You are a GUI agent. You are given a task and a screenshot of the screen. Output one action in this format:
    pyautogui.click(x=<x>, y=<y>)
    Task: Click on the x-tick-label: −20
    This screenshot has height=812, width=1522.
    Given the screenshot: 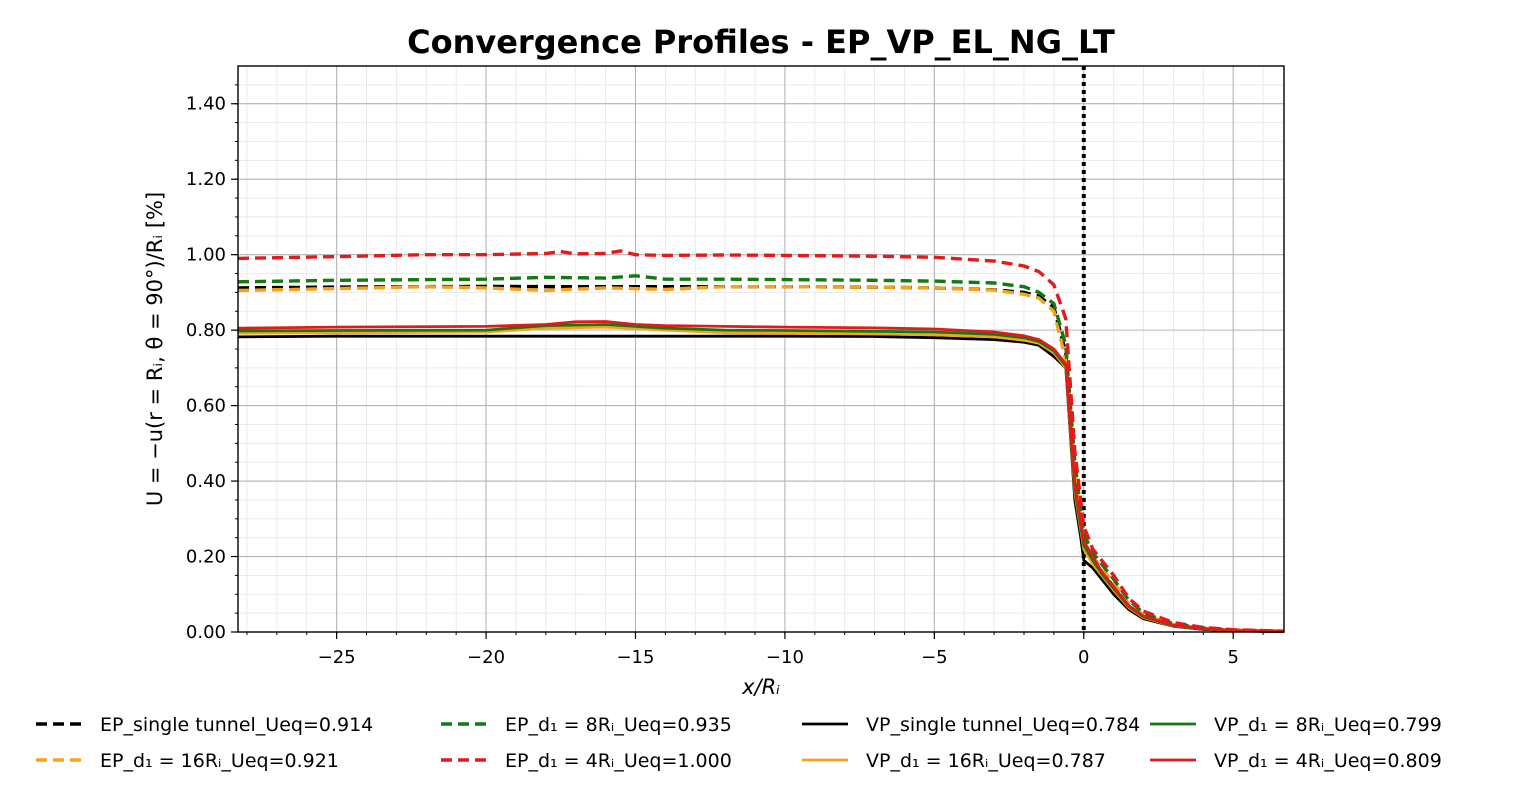 What is the action you would take?
    pyautogui.click(x=486, y=657)
    